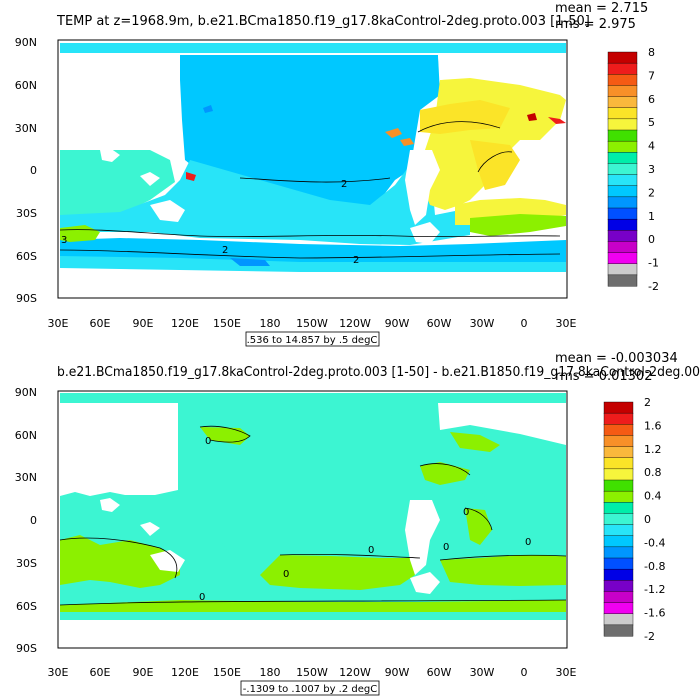 This screenshot has width=700, height=700. Describe the element at coordinates (26, 392) in the screenshot. I see `panel-2-y-tick: 90N` at that location.